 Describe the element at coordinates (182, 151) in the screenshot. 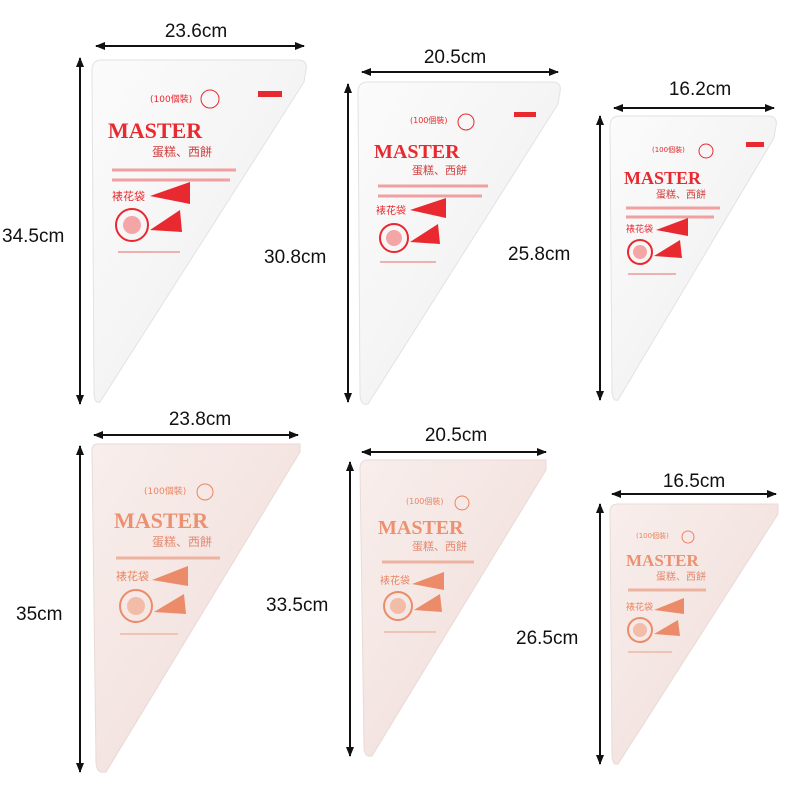

I see `bag-1-subtitle: 蛋糕、西餅` at that location.